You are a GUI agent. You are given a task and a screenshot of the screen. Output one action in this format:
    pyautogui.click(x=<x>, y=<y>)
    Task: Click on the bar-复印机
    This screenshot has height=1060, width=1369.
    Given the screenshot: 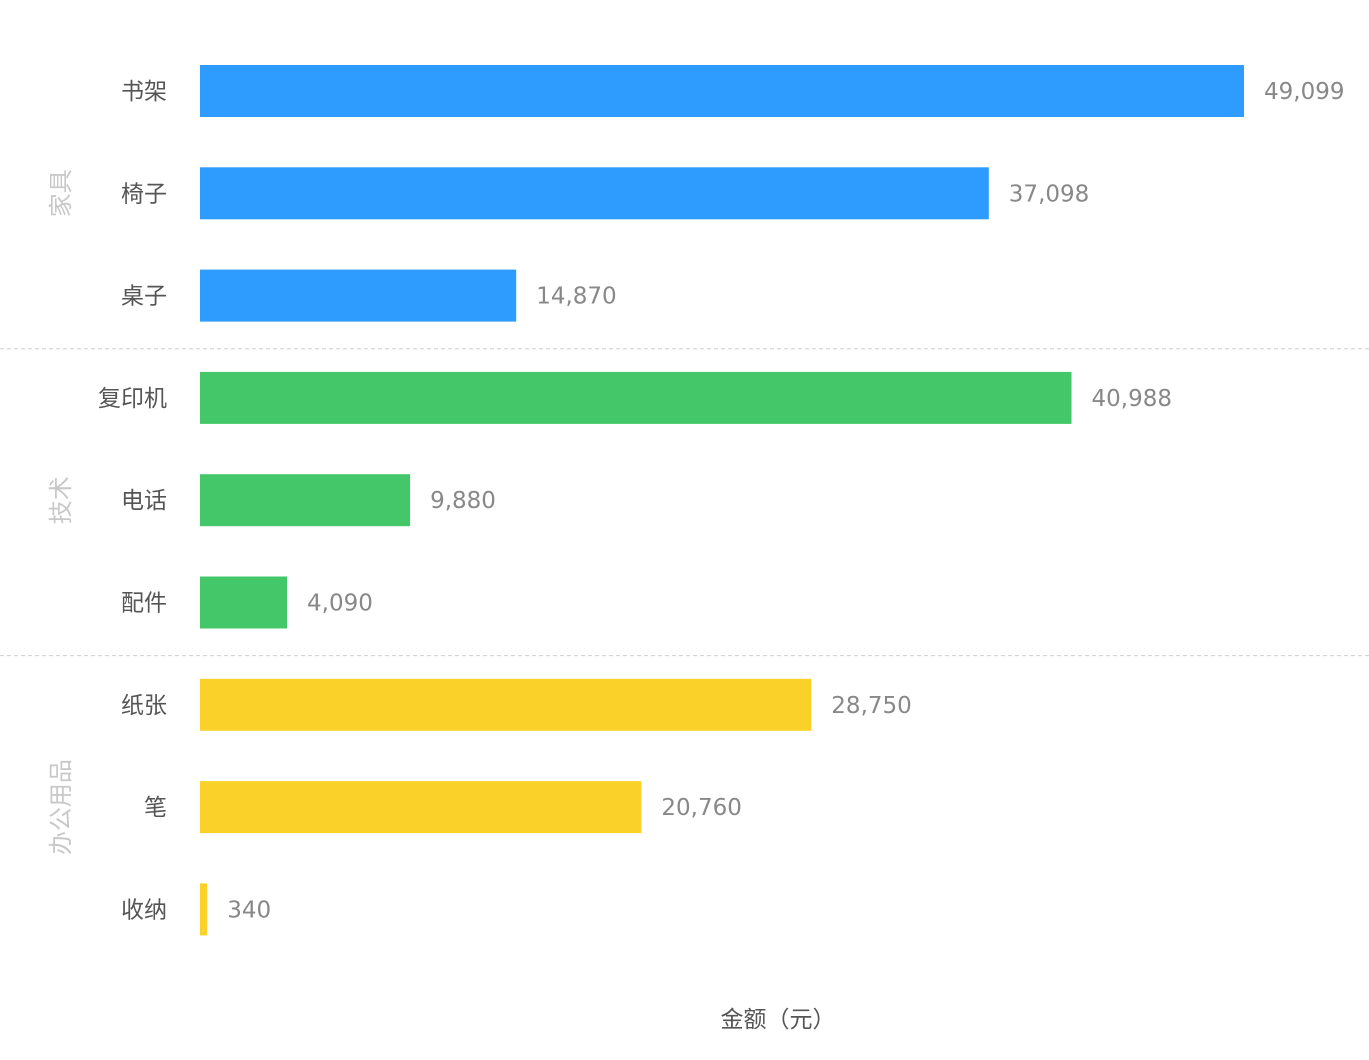 What is the action you would take?
    pyautogui.click(x=636, y=397)
    